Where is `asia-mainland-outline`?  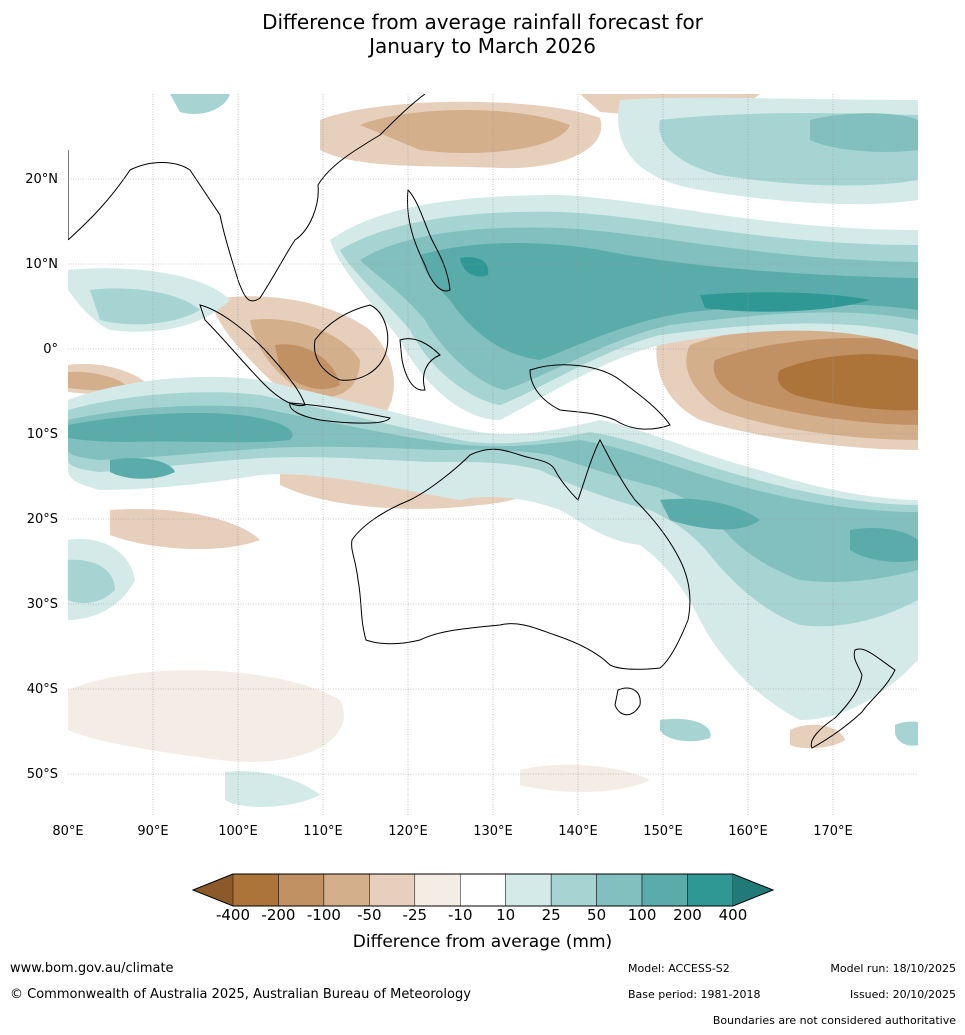 asia-mainland-outline is located at coordinates (247, 198).